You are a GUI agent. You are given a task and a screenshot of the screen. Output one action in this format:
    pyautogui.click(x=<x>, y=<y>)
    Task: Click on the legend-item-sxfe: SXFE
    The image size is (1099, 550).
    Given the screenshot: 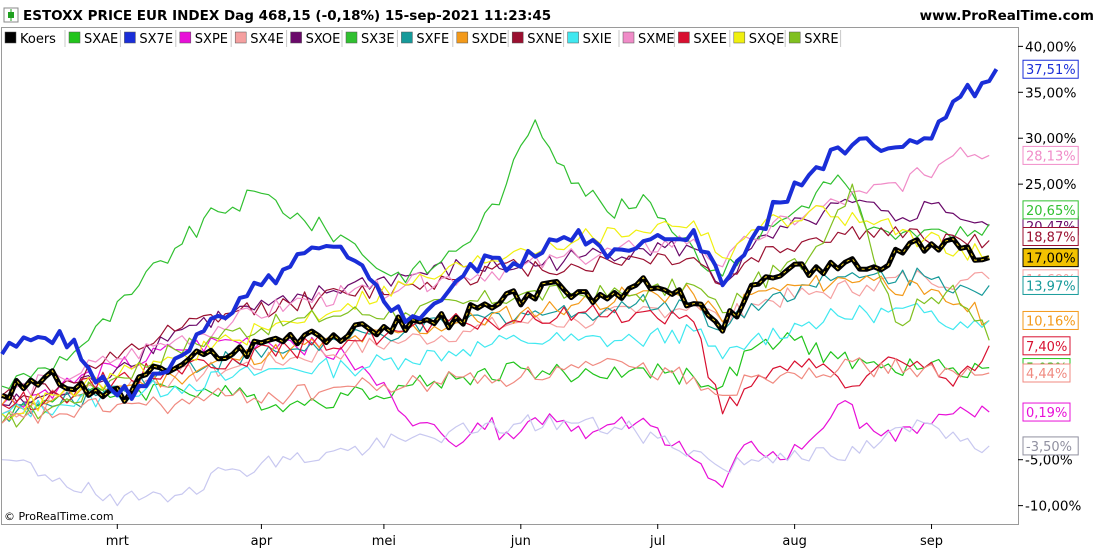 What is the action you would take?
    pyautogui.click(x=427, y=38)
    